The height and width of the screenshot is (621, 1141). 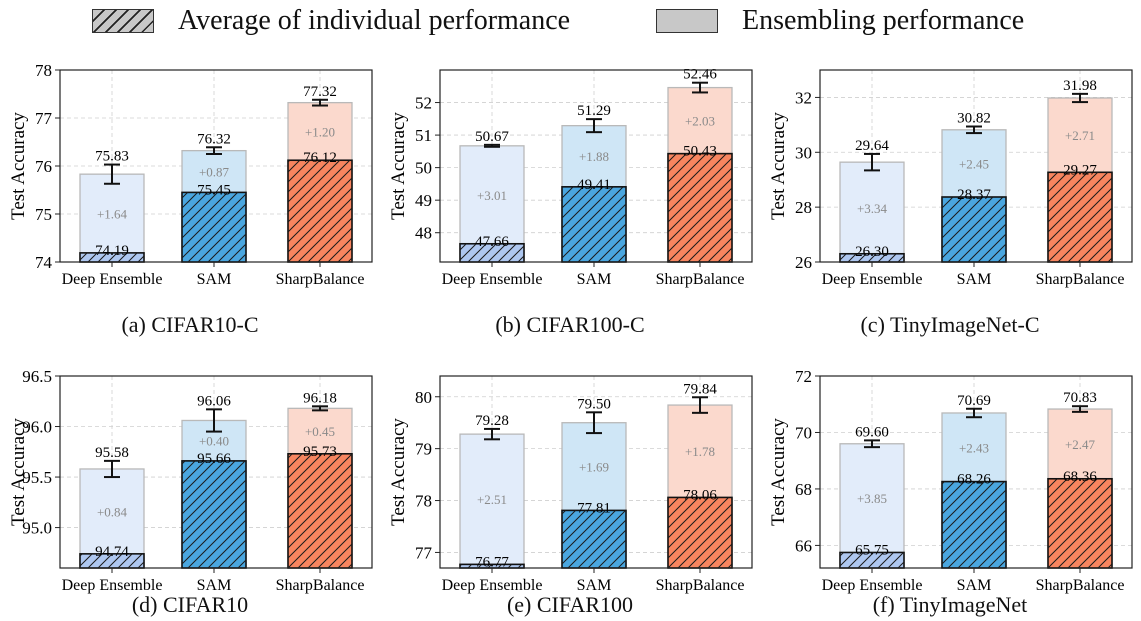 What do you see at coordinates (423, 397) in the screenshot?
I see `y-tick-label: 80` at bounding box center [423, 397].